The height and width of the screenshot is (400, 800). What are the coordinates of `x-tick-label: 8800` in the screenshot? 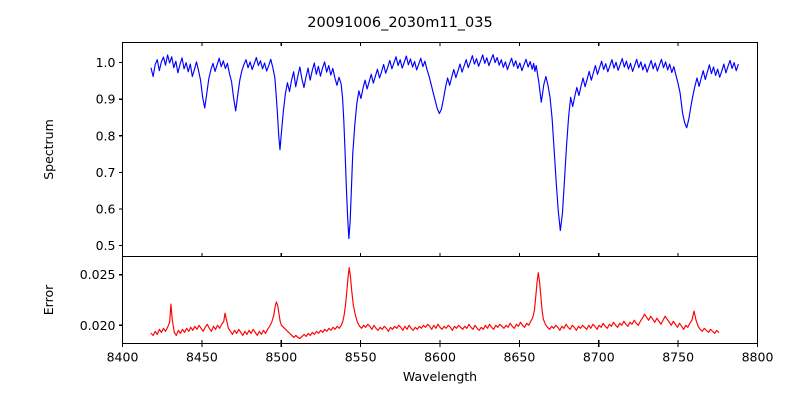 It's located at (758, 357).